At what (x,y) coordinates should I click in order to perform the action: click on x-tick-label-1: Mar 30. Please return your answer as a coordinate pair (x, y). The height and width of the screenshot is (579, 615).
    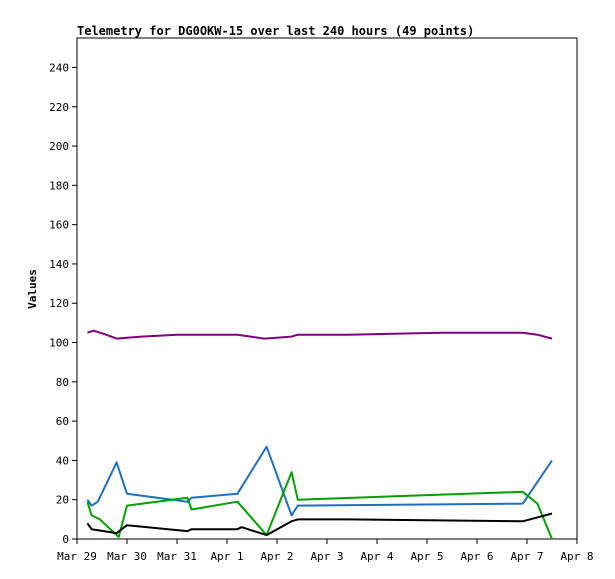
    Looking at the image, I should click on (127, 556).